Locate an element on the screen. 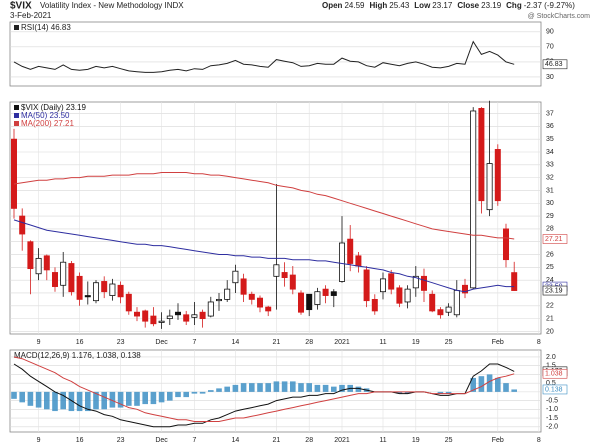  x-tick-label: 28 is located at coordinates (309, 440).